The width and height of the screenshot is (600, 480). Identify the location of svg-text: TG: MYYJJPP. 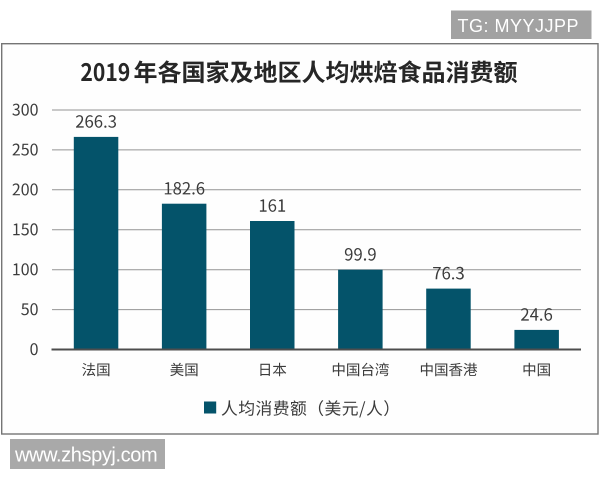
(519, 26).